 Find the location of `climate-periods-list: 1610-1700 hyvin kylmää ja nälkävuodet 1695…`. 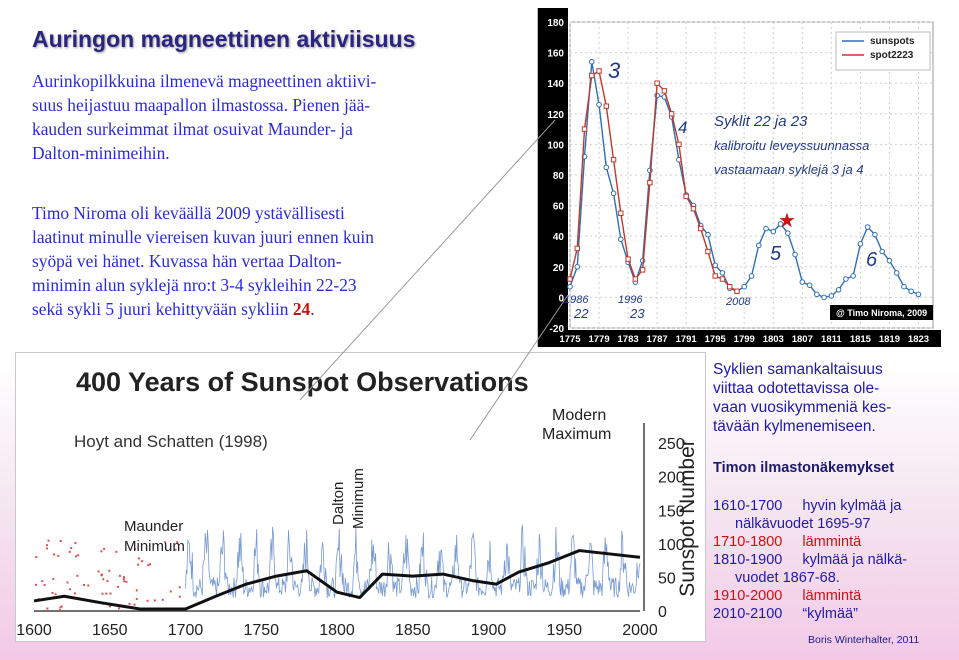

climate-periods-list: 1610-1700 hyvin kylmää ja nälkävuodet 1695… is located at coordinates (833, 560).